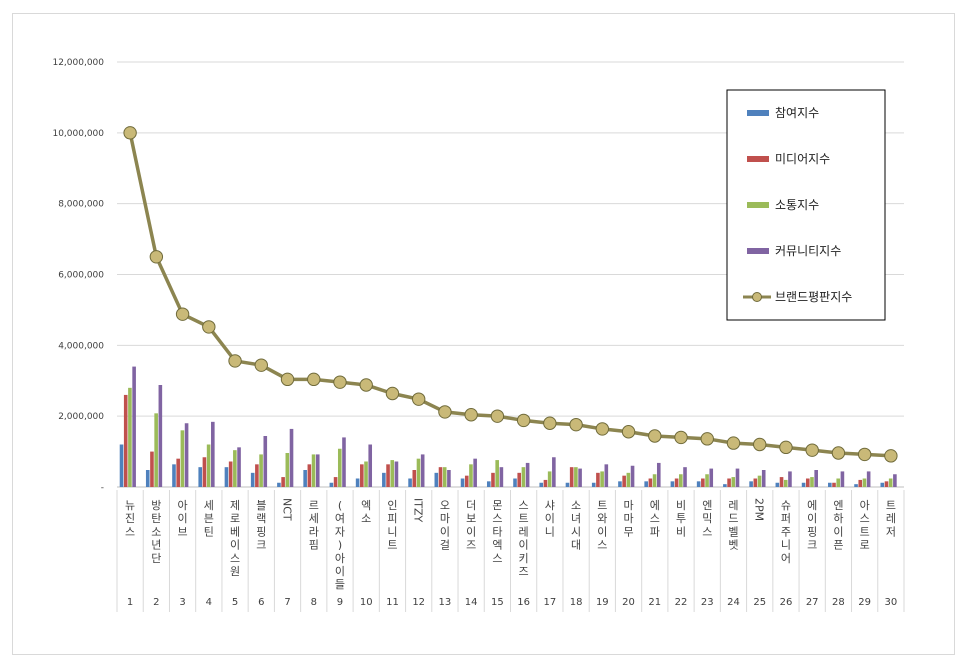 This screenshot has width=966, height=666. Describe the element at coordinates (102, 488) in the screenshot. I see `y-tick-label: -` at that location.